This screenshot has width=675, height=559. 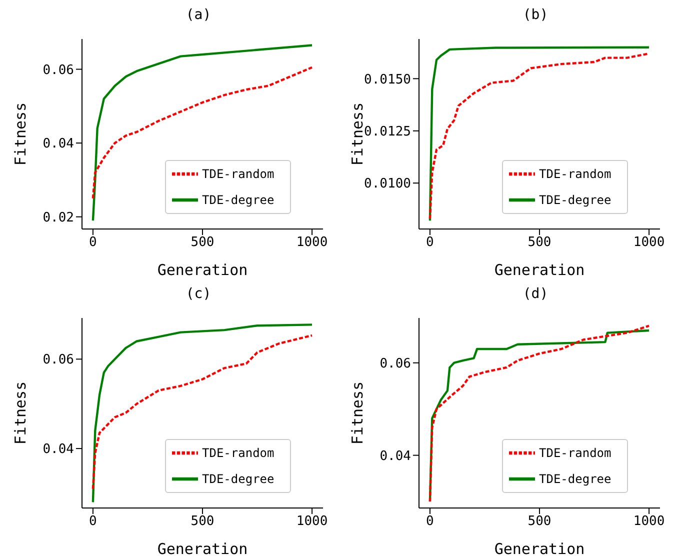 What do you see at coordinates (198, 294) in the screenshot?
I see `chart-title: (c)` at bounding box center [198, 294].